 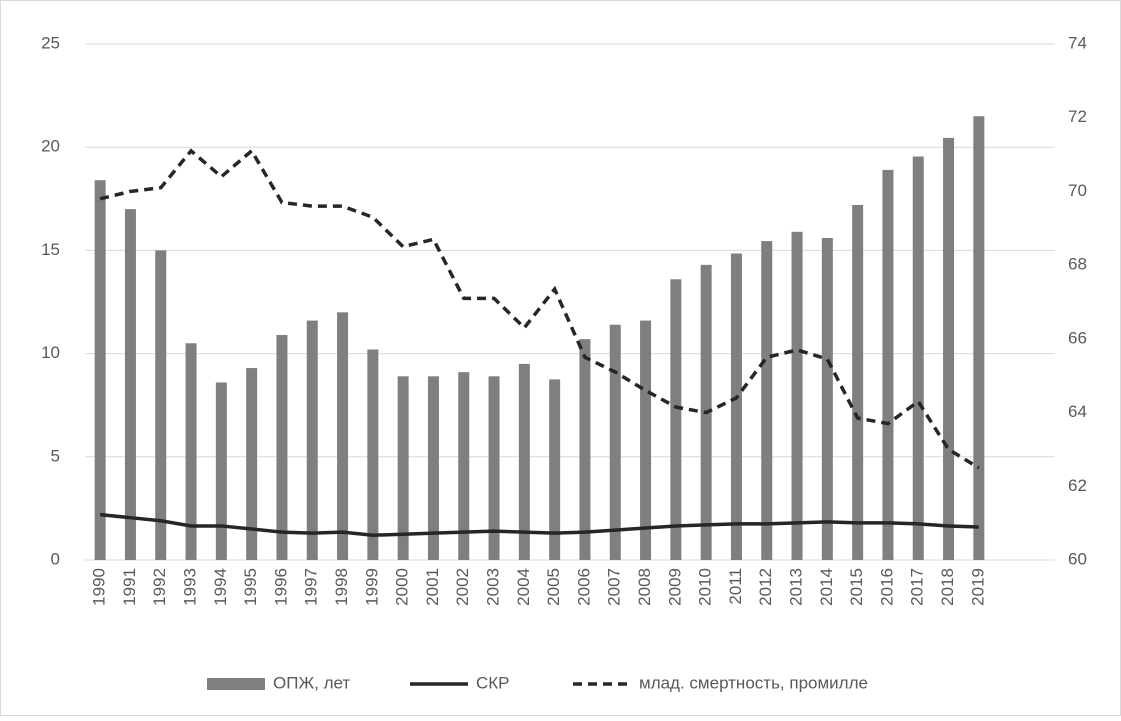 I want to click on line, so click(x=539, y=524).